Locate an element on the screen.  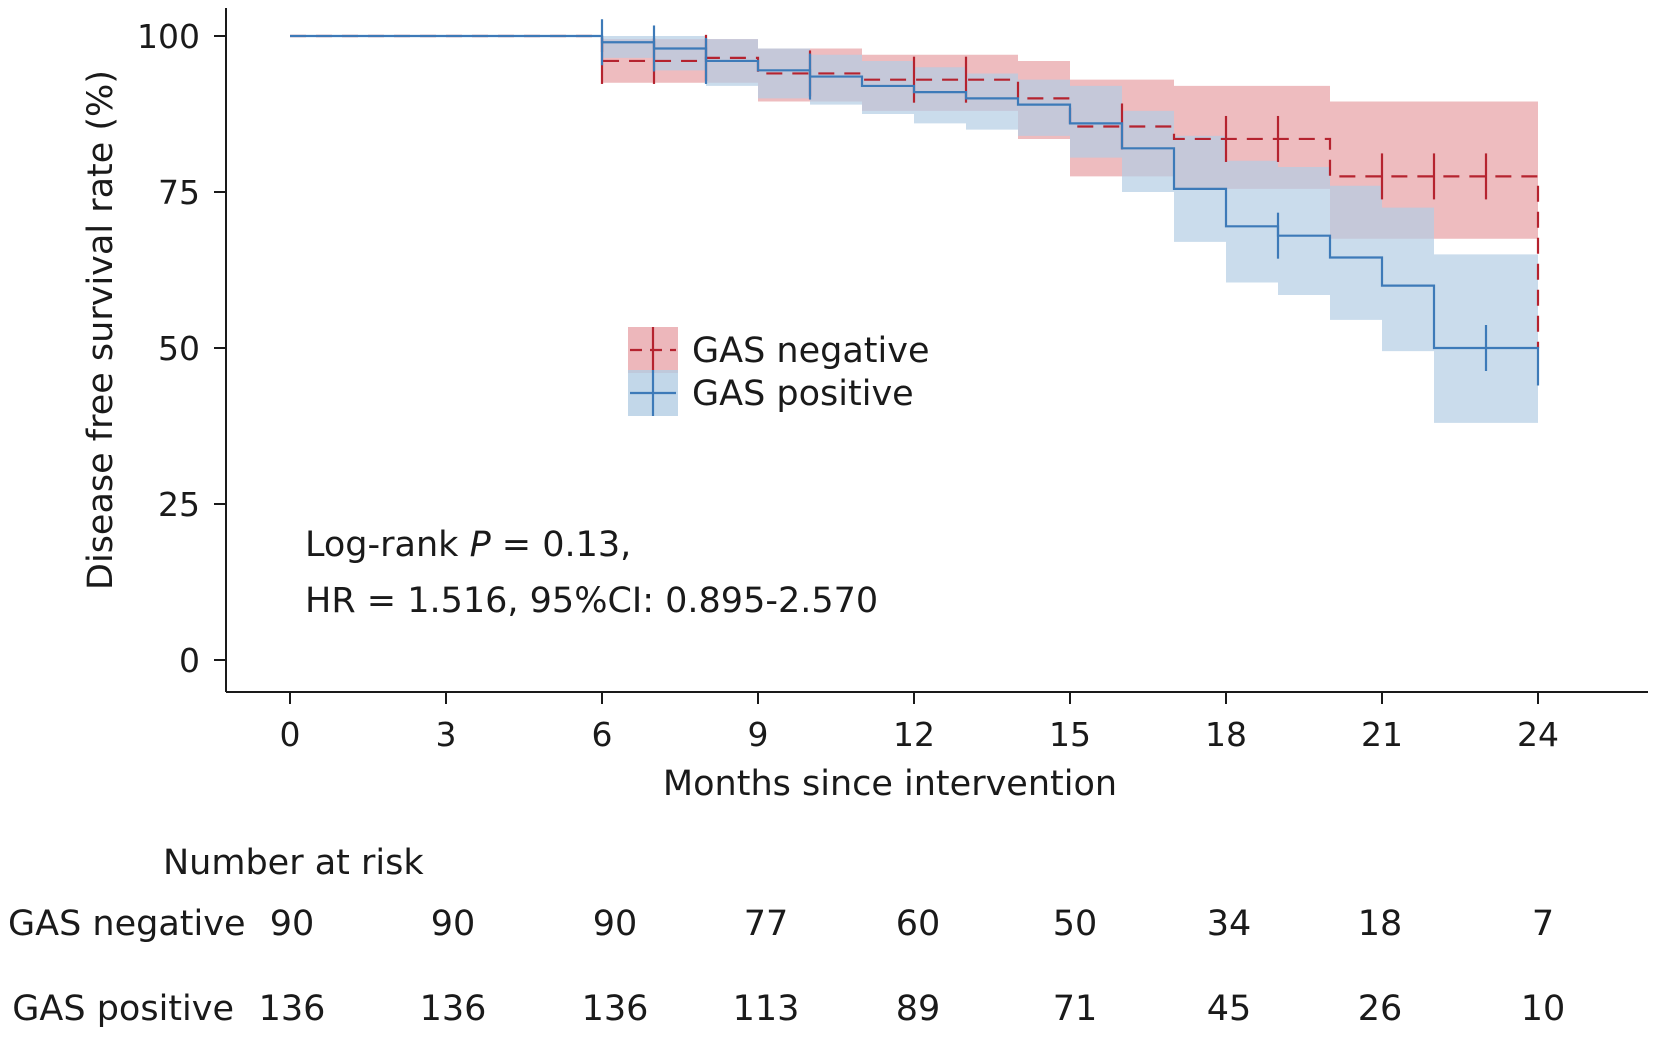
legend-label-gas-positive: GAS positive is located at coordinates (803, 394).